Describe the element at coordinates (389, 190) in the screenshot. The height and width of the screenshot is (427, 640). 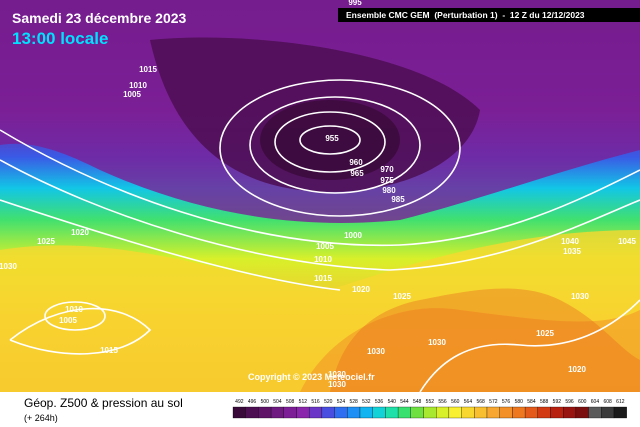
I see `isobar-label: 980` at that location.